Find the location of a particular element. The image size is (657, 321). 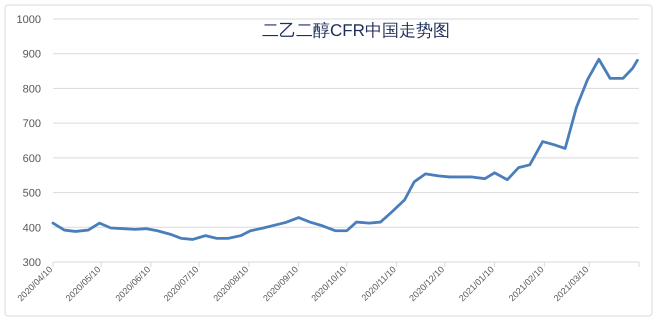

y-tick-label: 600 is located at coordinates (31, 158).